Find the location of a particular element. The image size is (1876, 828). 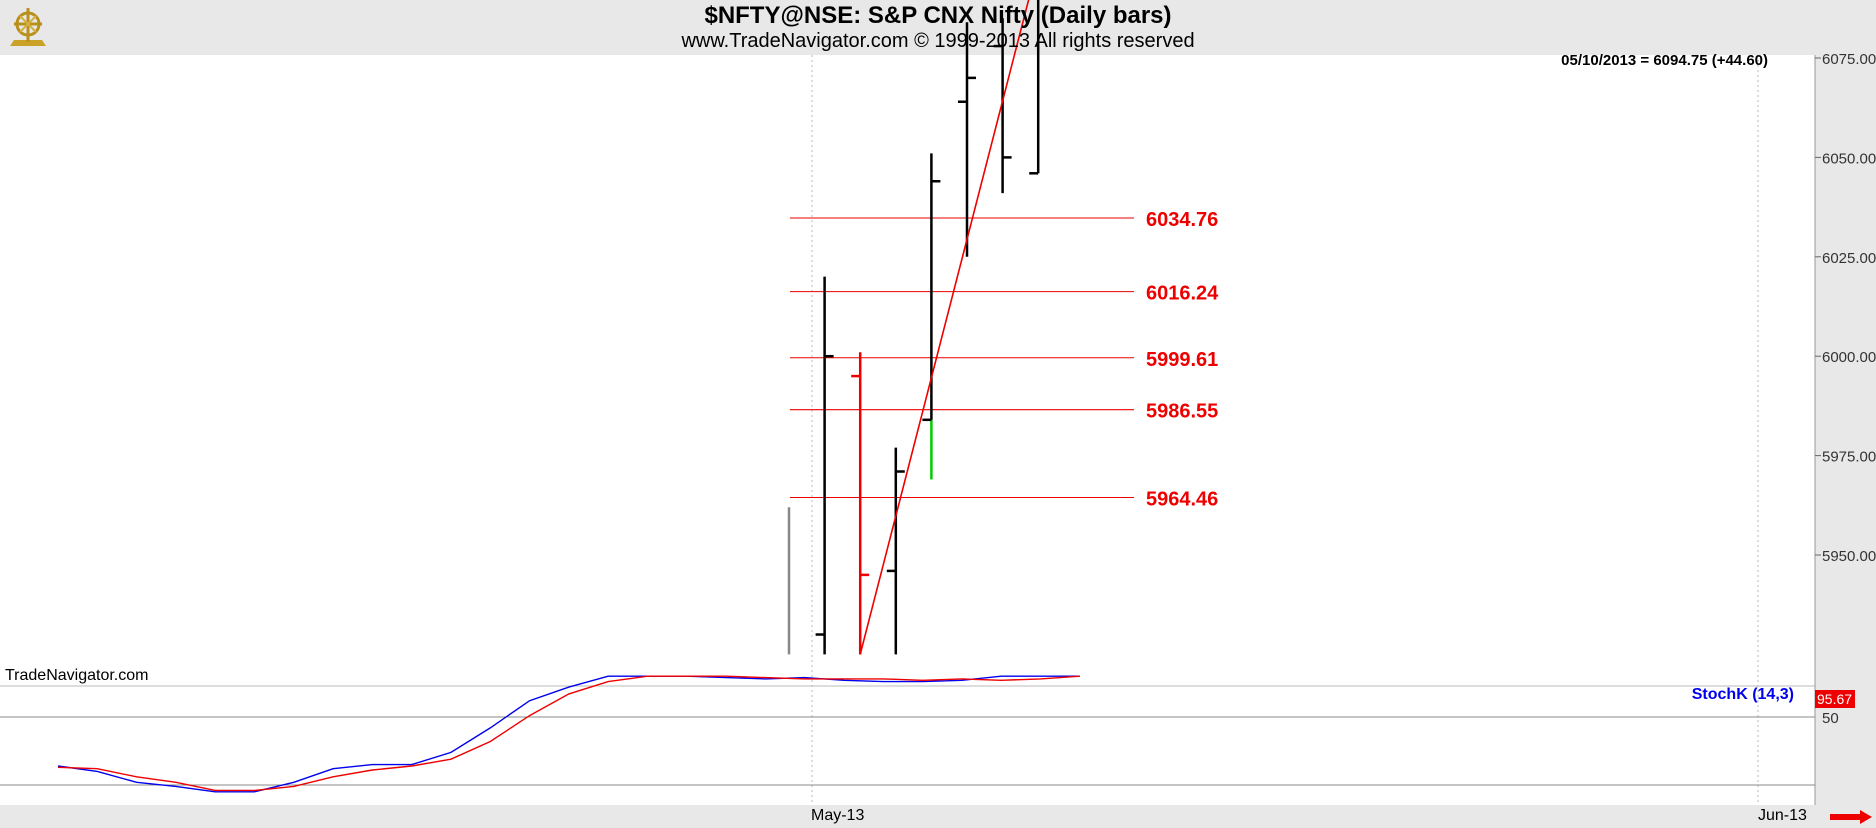

support-label: 5986.55 is located at coordinates (1182, 412).